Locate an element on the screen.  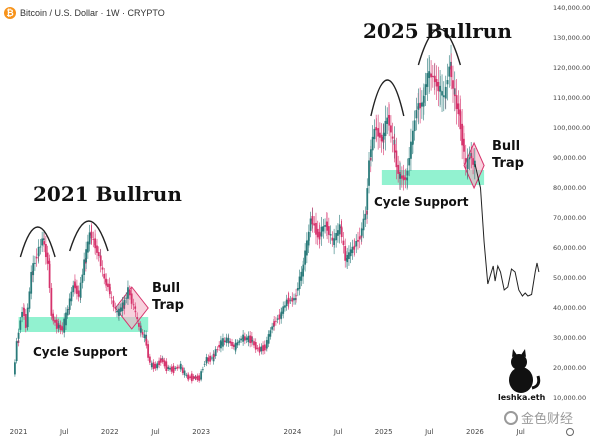
x-tick-label: Jul is located at coordinates (64, 432).